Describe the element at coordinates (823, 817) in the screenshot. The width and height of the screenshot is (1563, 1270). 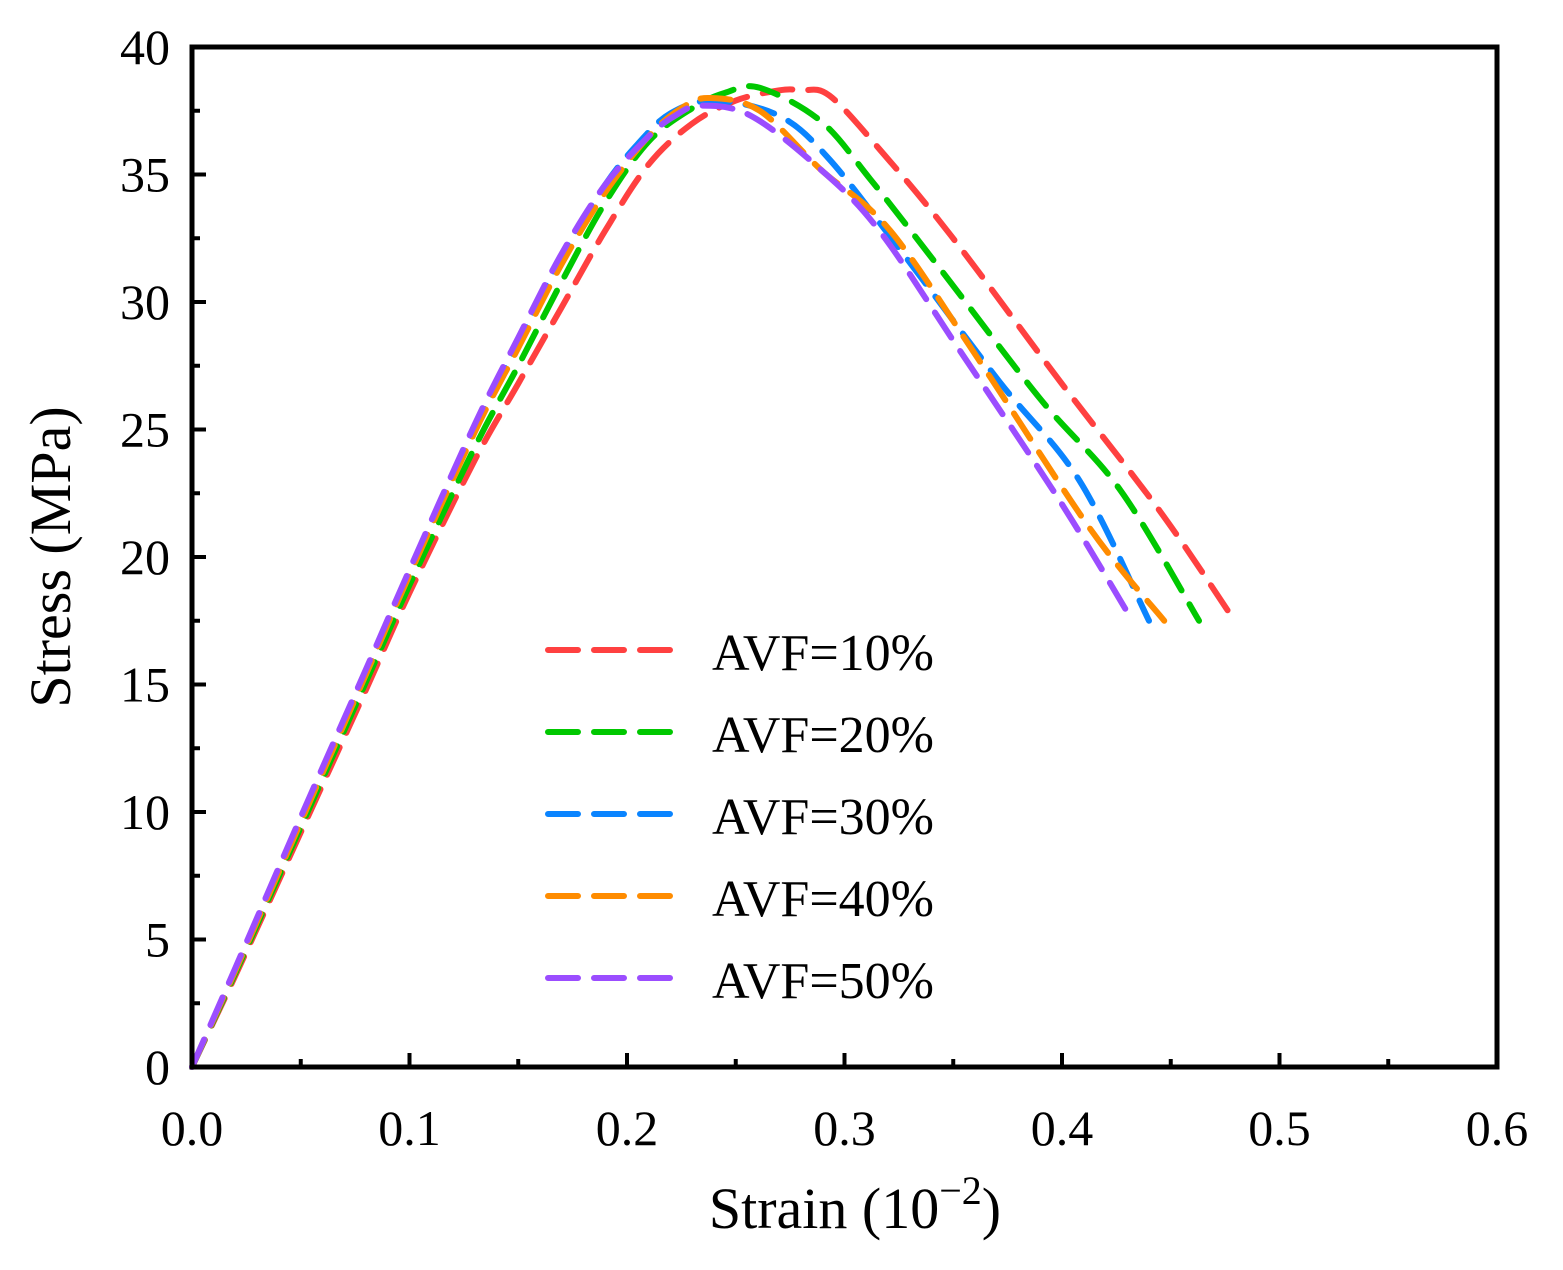
I see `legend-label: AVF=30%` at that location.